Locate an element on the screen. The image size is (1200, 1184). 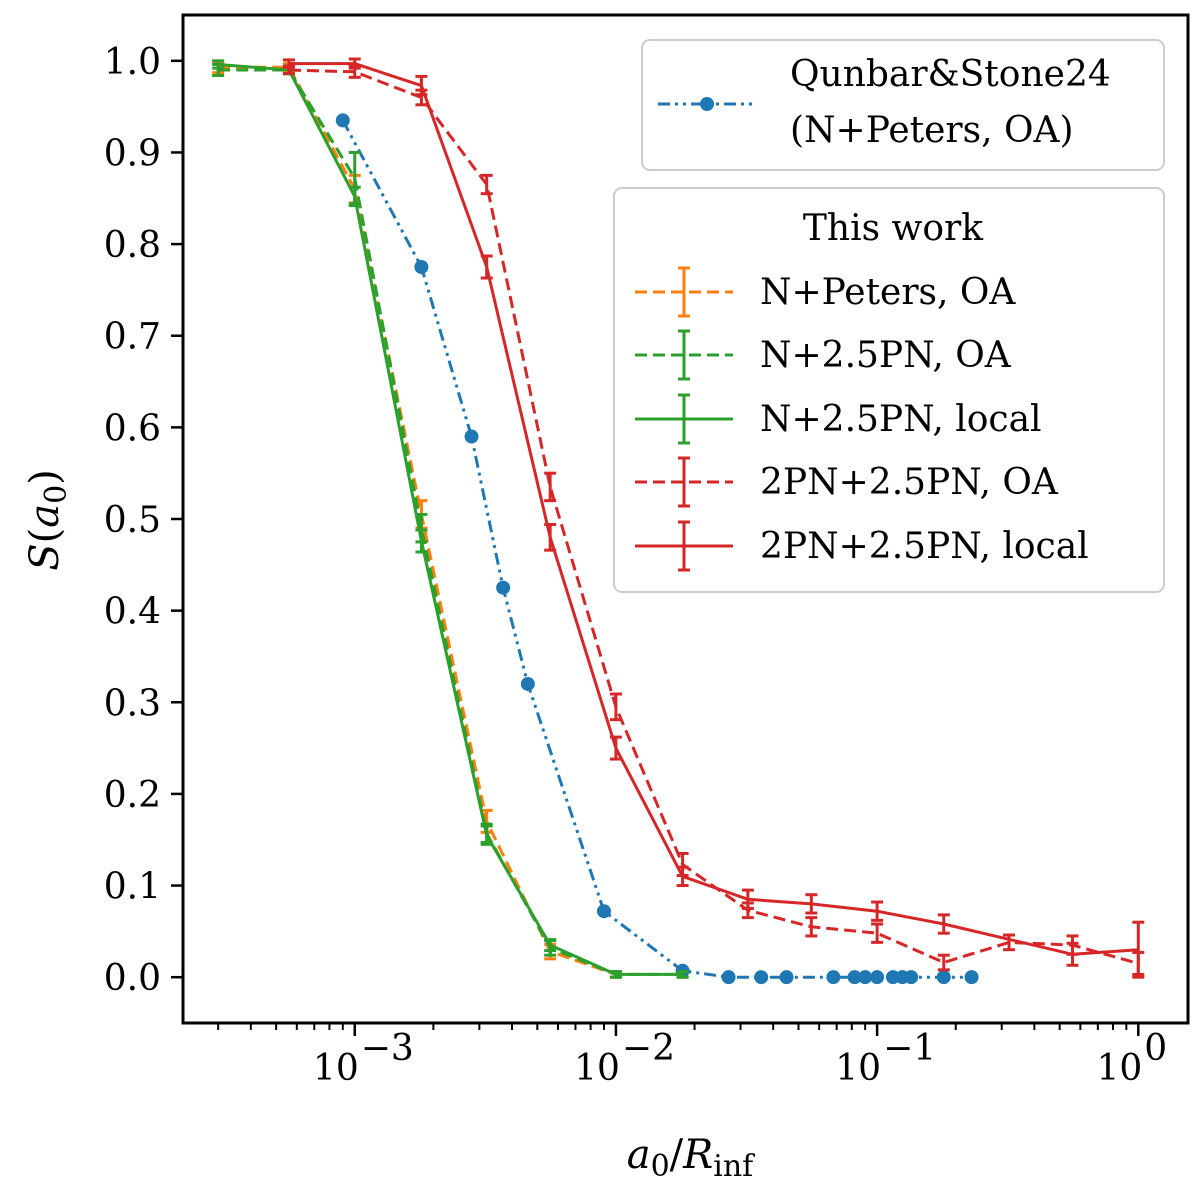
x-tick-label-base-0: 10 is located at coordinates (336, 1068).